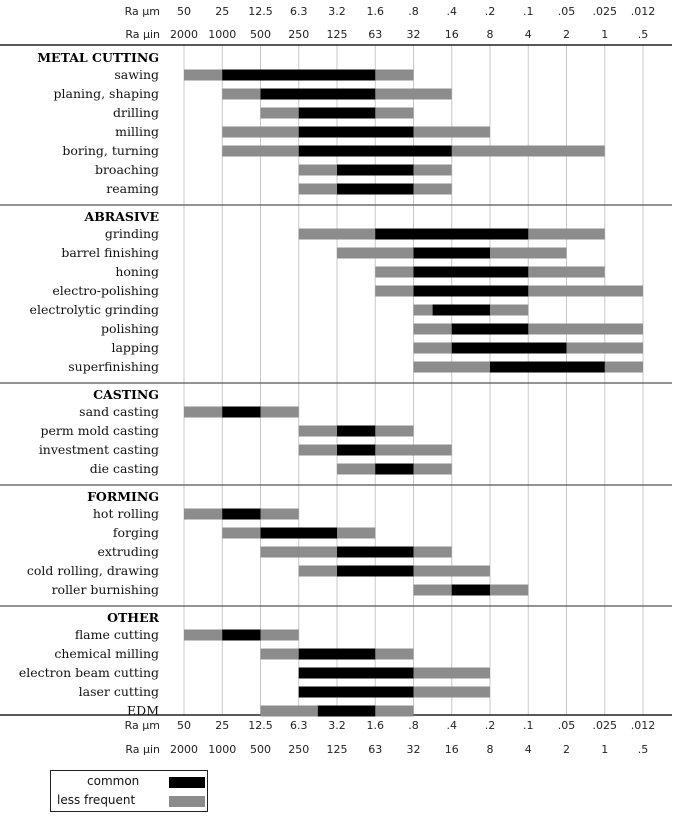 Image resolution: width=688 pixels, height=821 pixels. Describe the element at coordinates (136, 74) in the screenshot. I see `process-label-sawing: sawing` at that location.